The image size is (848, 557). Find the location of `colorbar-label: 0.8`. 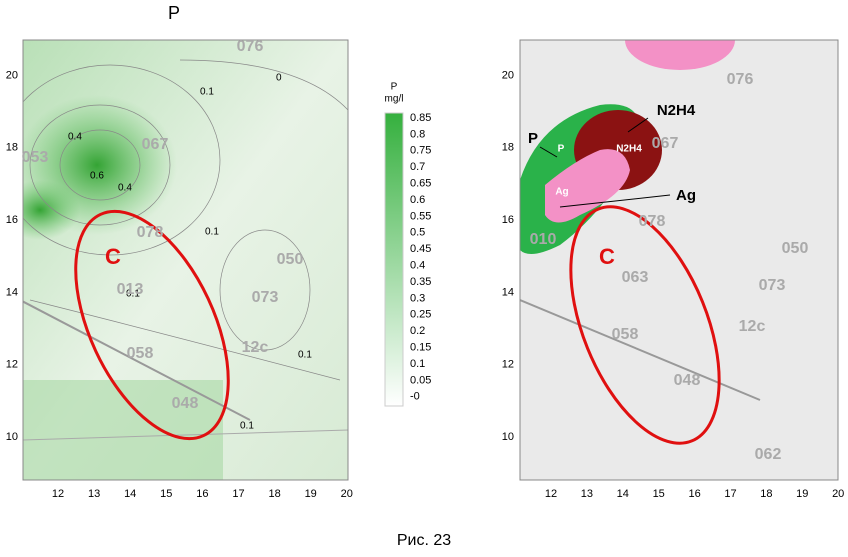

colorbar-label: 0.8 is located at coordinates (417, 134).